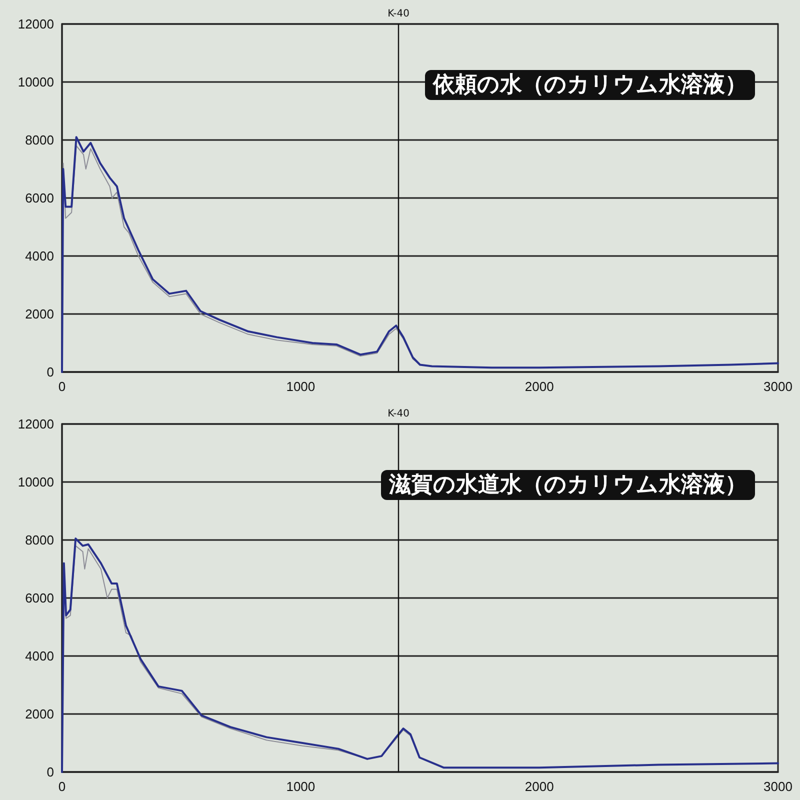 This screenshot has height=800, width=800. Describe the element at coordinates (567, 485) in the screenshot. I see `text: 滋賀の水道水（のカリウム水溶液）` at that location.